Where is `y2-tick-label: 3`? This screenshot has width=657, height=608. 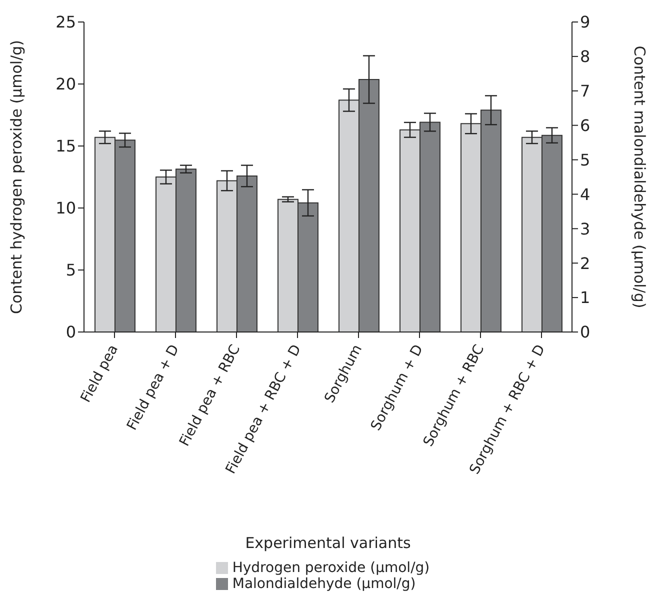
y2-tick-label: 3 is located at coordinates (585, 228).